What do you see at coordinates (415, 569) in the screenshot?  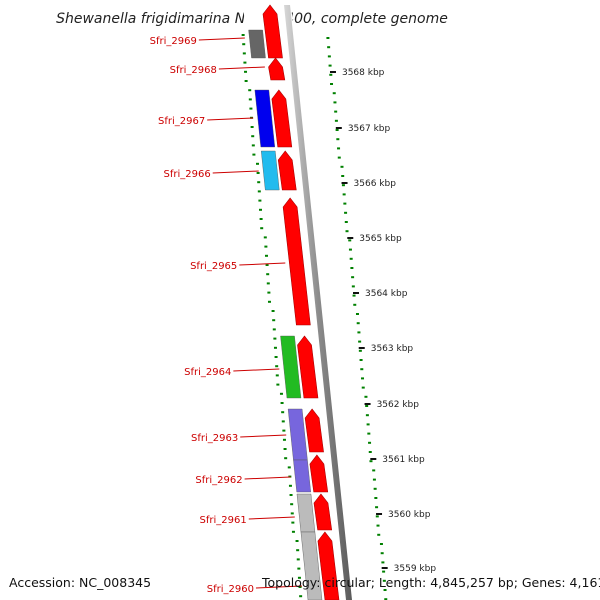 I see `kbp-tick-label: 3559 kbp` at bounding box center [415, 569].